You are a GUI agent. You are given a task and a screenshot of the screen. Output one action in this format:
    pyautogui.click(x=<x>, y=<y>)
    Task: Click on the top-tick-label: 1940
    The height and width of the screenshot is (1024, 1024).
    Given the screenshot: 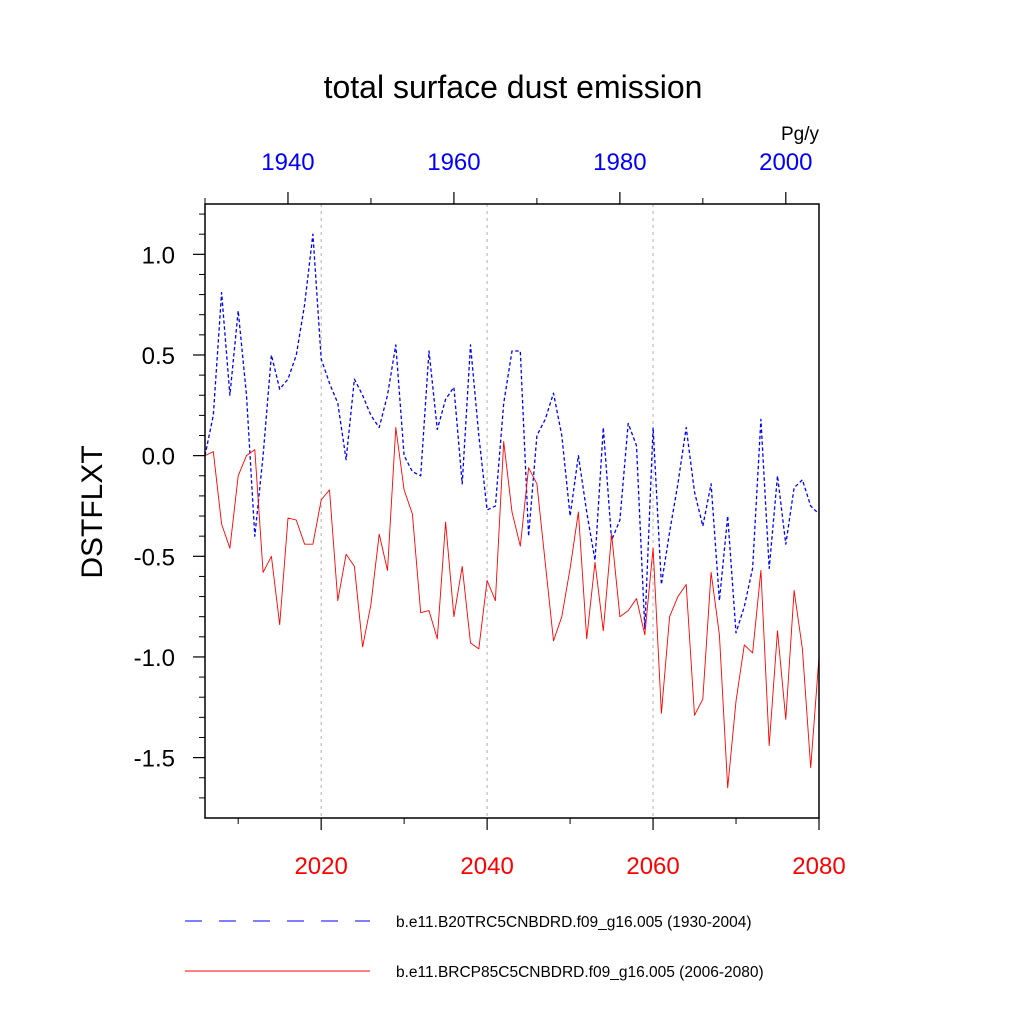 What is the action you would take?
    pyautogui.click(x=287, y=162)
    